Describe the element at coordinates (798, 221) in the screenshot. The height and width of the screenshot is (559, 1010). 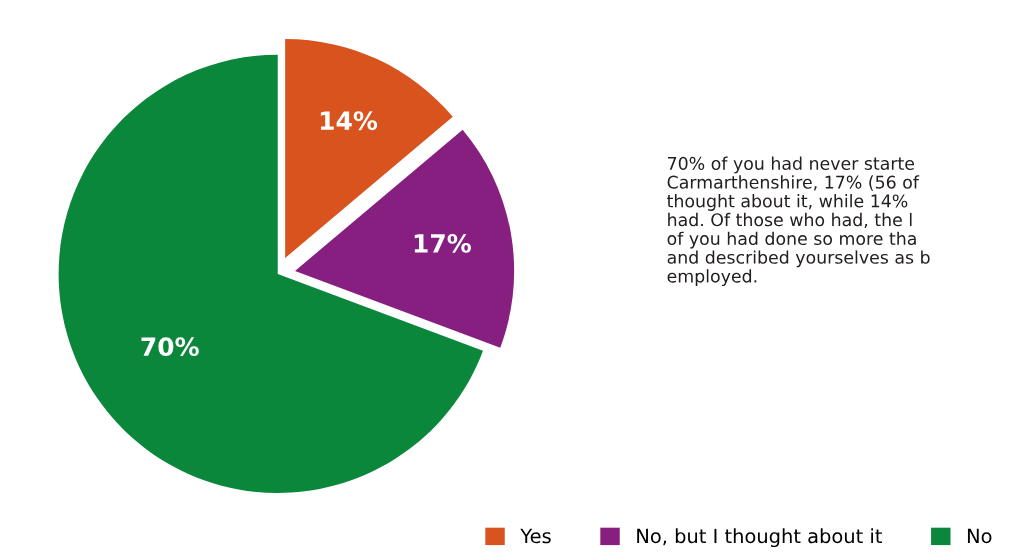
I see `text: 70% of you had never starte Carmarthenshire, 17% (56 of thought about it, while 14% had. Of those who had, the l of you had done so more tha and described yourselves as b employed.` at that location.